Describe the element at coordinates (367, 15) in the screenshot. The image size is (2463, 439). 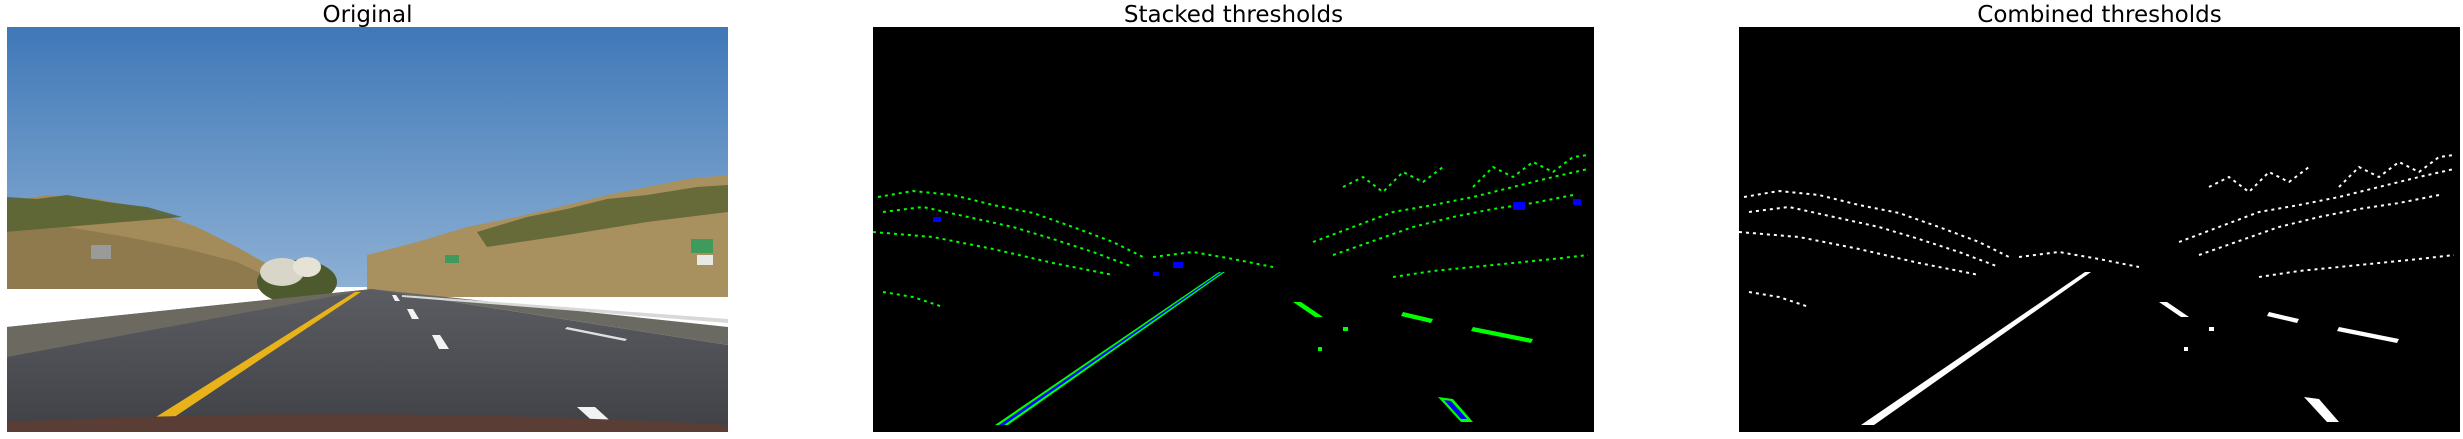
I see `original-title: Original` at that location.